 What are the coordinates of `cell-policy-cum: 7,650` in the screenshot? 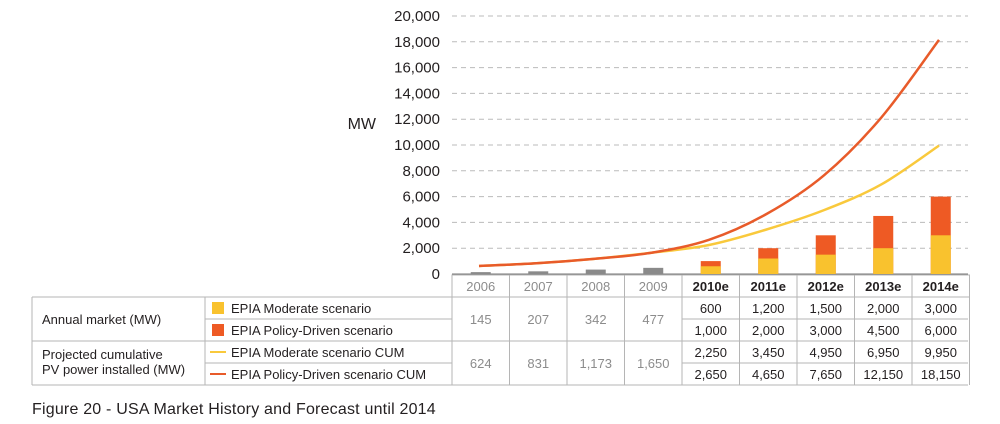 It's located at (825, 374).